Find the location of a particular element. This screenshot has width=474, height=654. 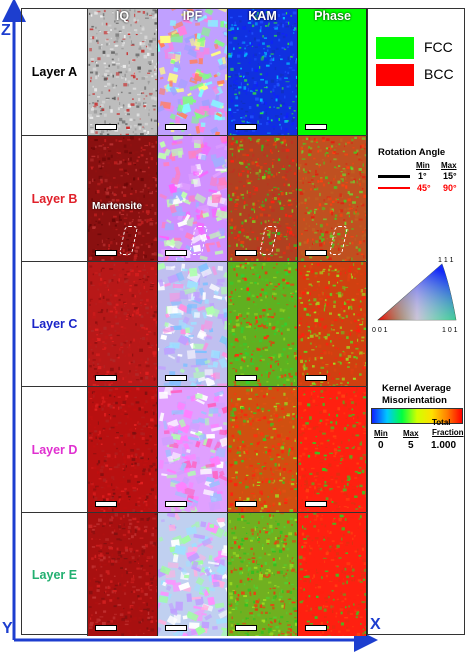

fcc-swatch is located at coordinates (395, 48).